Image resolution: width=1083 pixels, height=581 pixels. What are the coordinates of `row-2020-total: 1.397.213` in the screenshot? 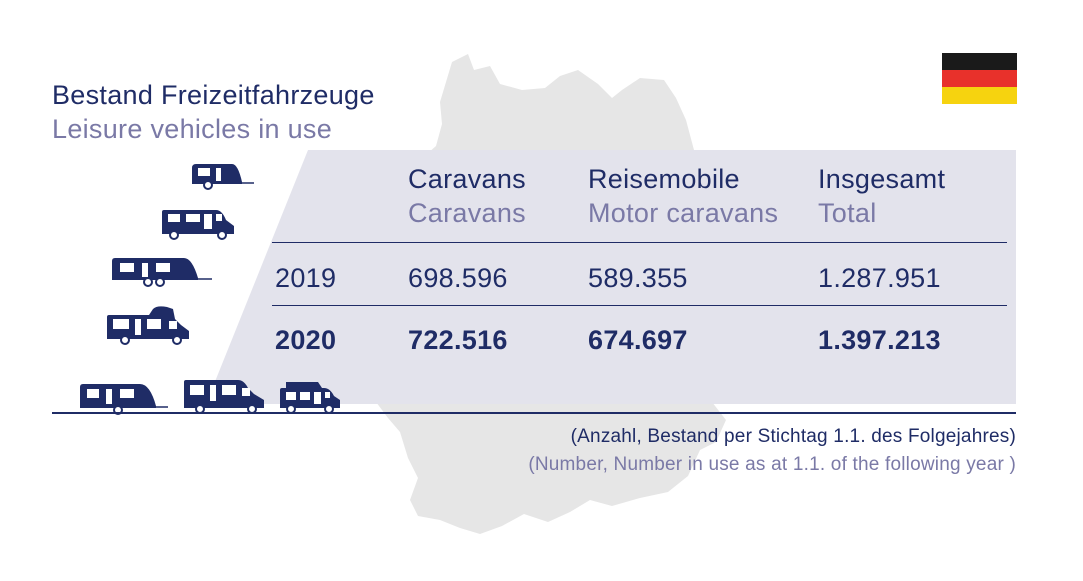 It's located at (879, 340).